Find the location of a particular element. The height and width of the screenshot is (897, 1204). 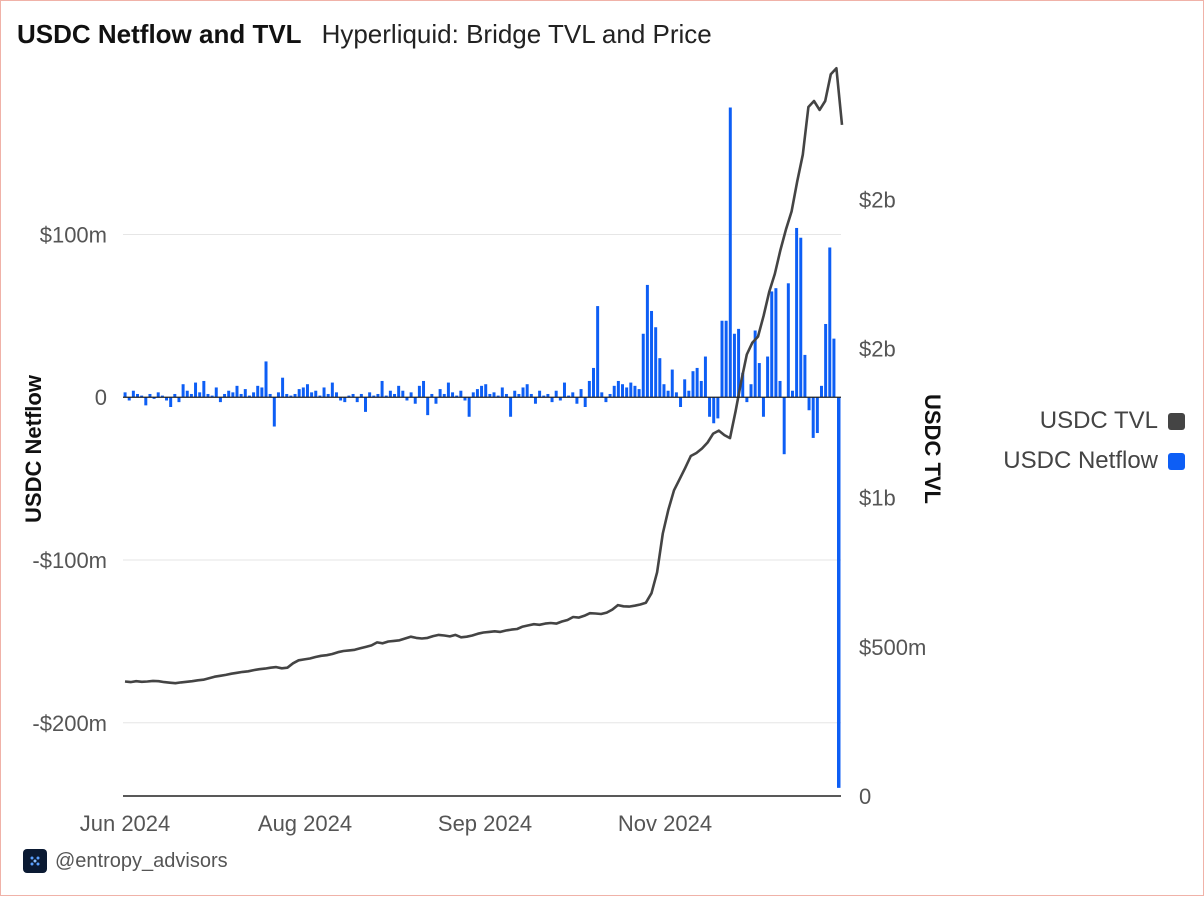

y-right-axis-title: USDC TVL is located at coordinates (932, 449).